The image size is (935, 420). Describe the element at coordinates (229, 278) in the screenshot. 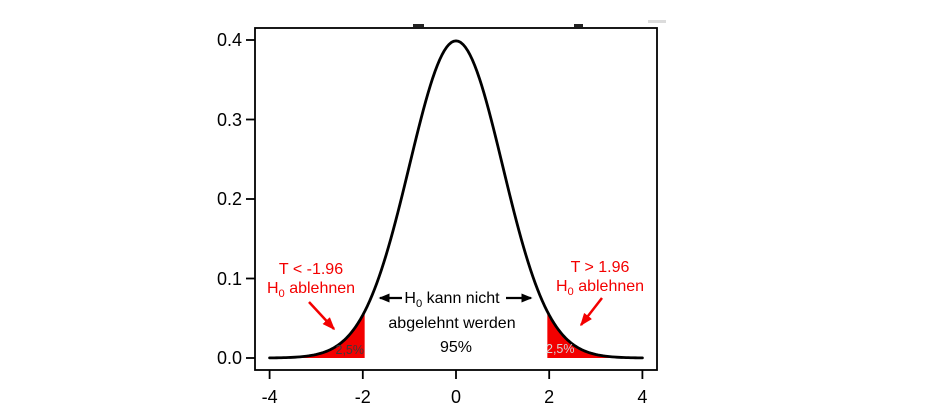

I see `y-tick-label: 0.1` at that location.